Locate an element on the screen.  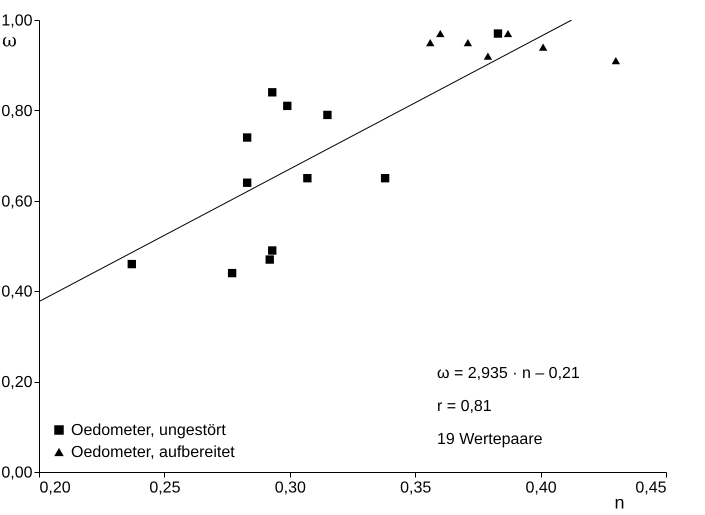
y-axis-title: ω is located at coordinates (9, 41).